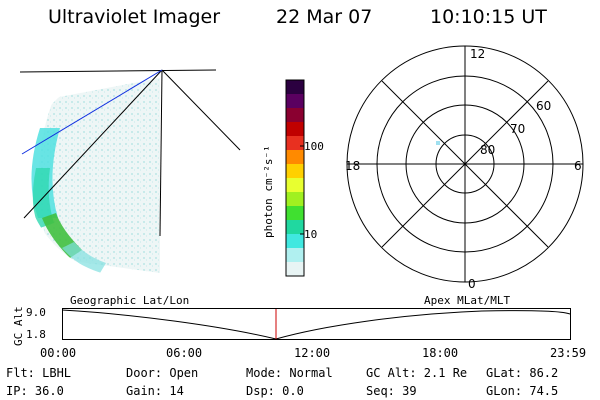 The height and width of the screenshot is (400, 600). What do you see at coordinates (134, 17) in the screenshot?
I see `instrument-title: Ultraviolet Imager` at bounding box center [134, 17].